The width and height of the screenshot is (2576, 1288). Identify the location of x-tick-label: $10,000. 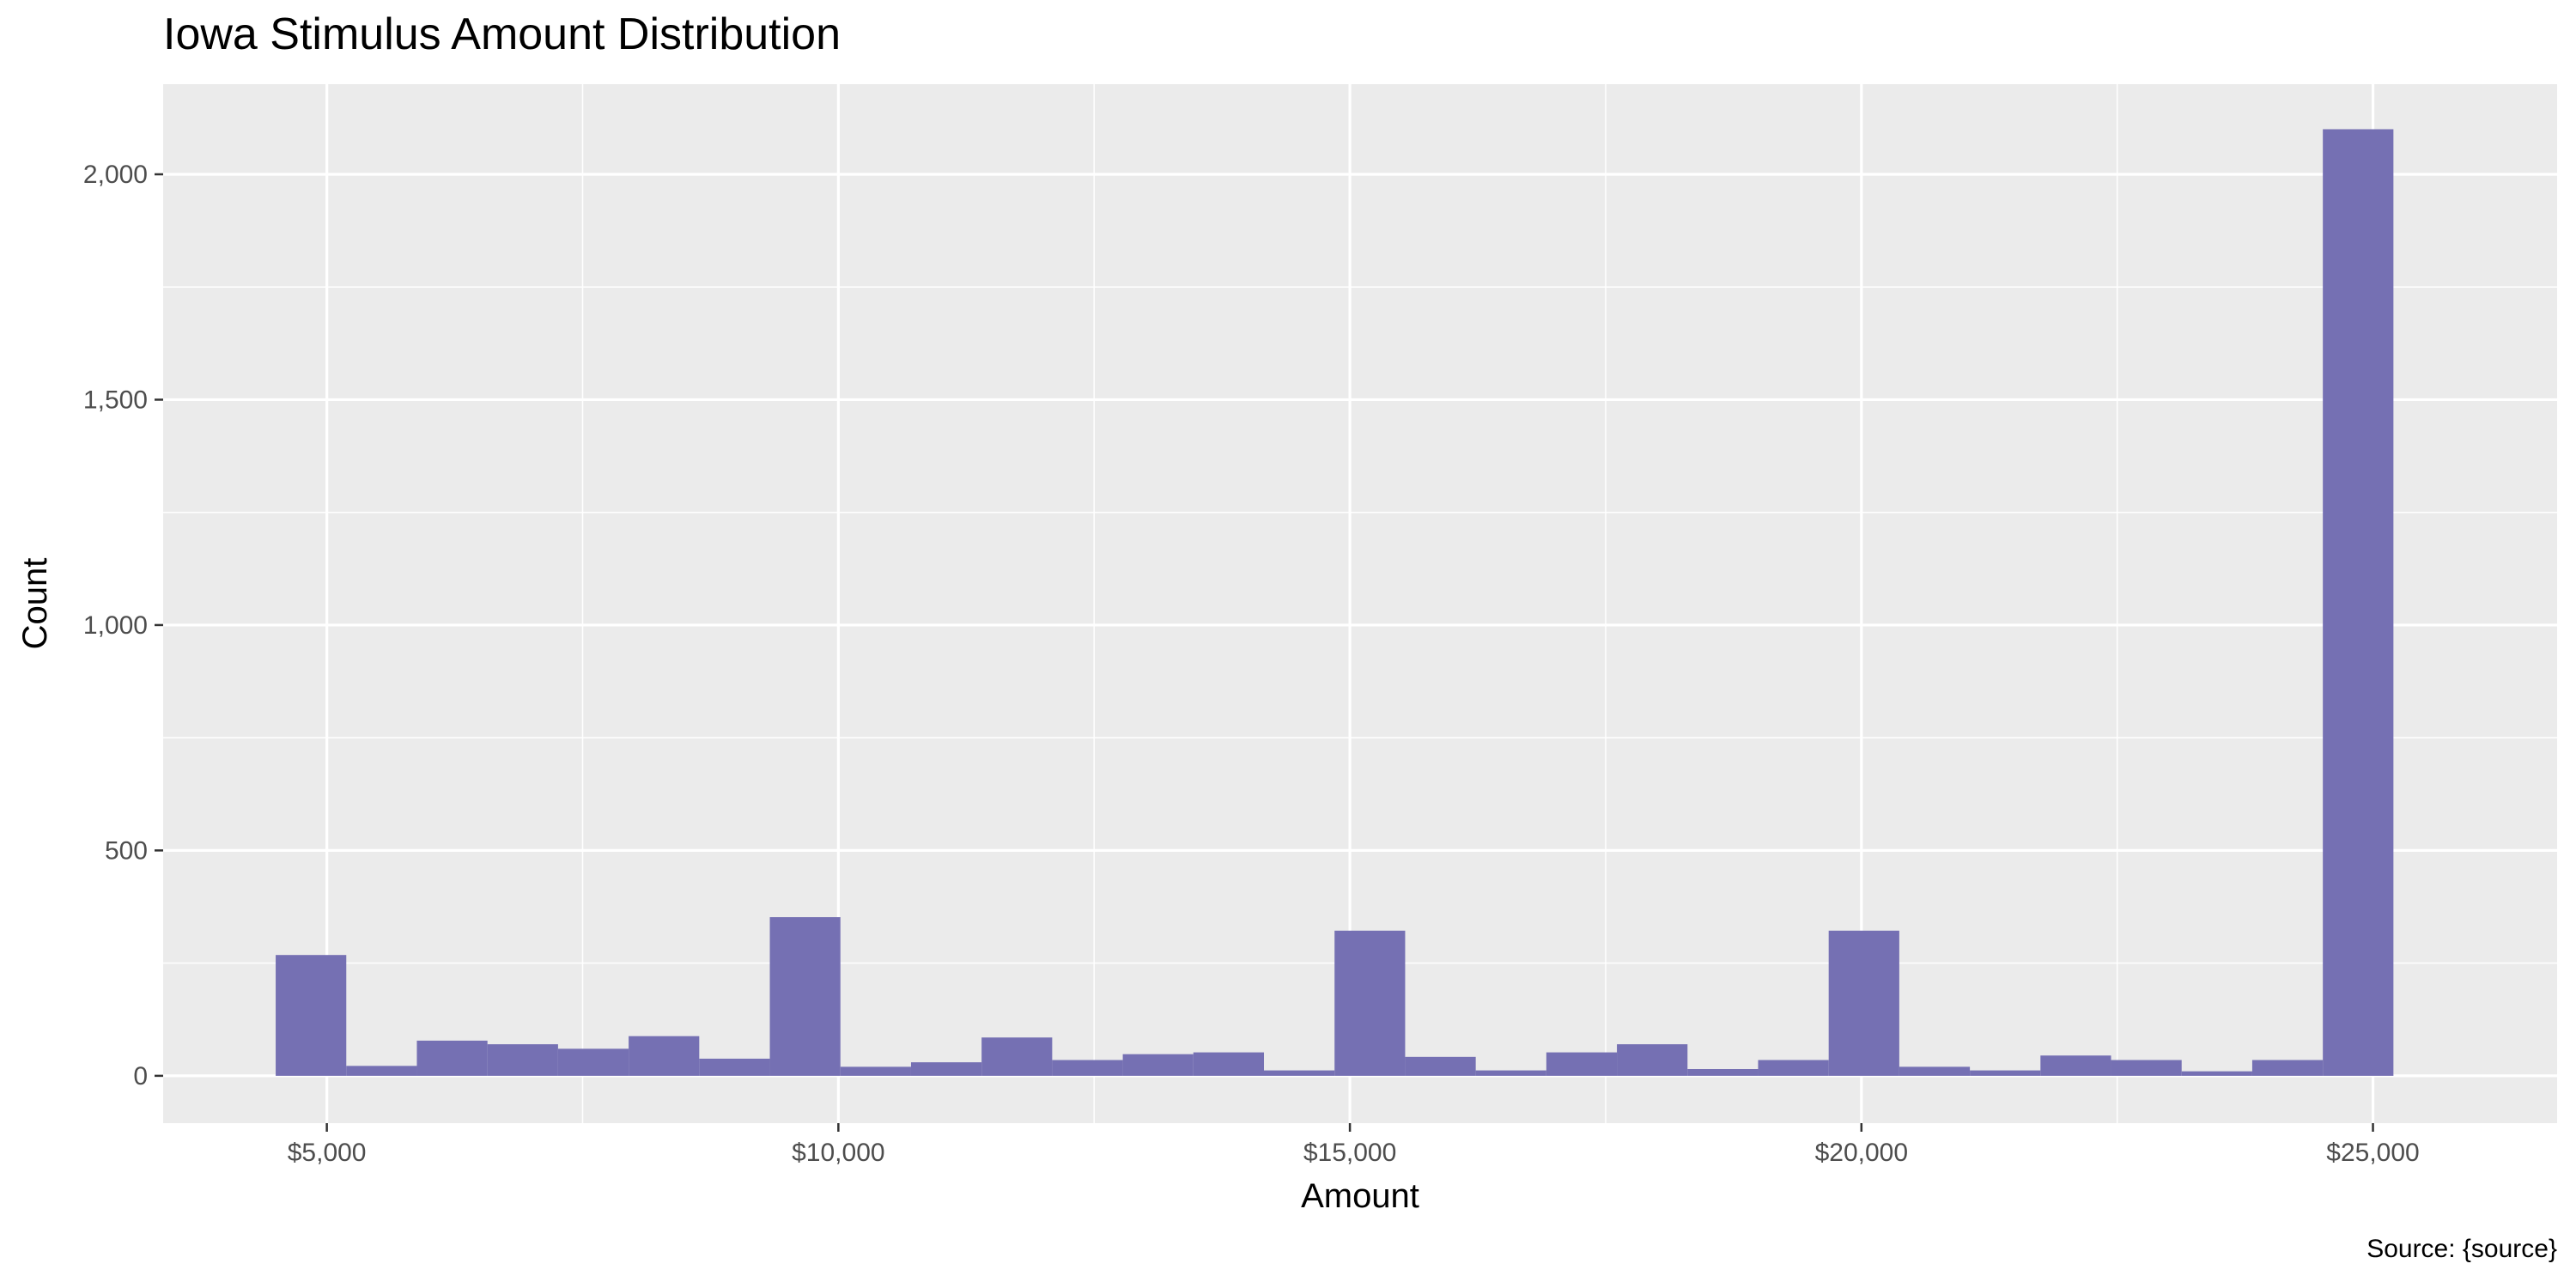
(838, 1153).